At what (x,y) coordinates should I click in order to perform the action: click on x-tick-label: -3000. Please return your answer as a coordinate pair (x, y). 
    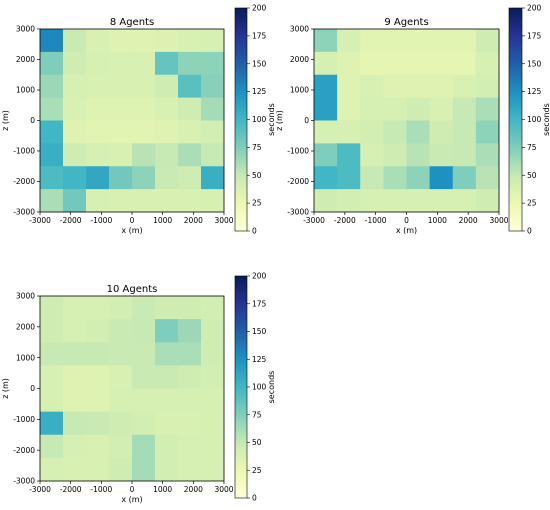
    Looking at the image, I should click on (314, 220).